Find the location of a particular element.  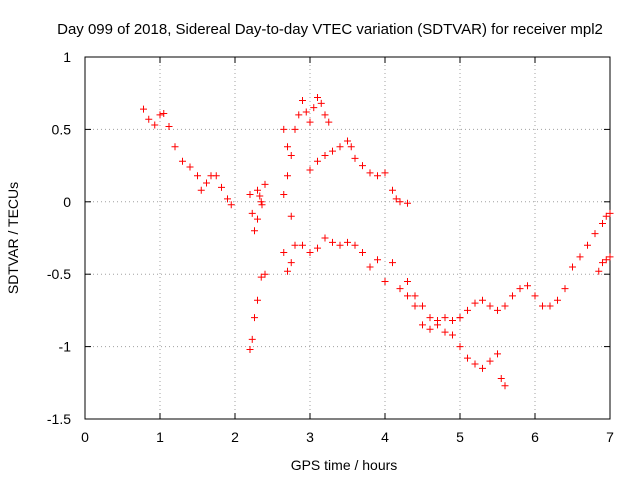

y-tick-label: 1 is located at coordinates (67, 57).